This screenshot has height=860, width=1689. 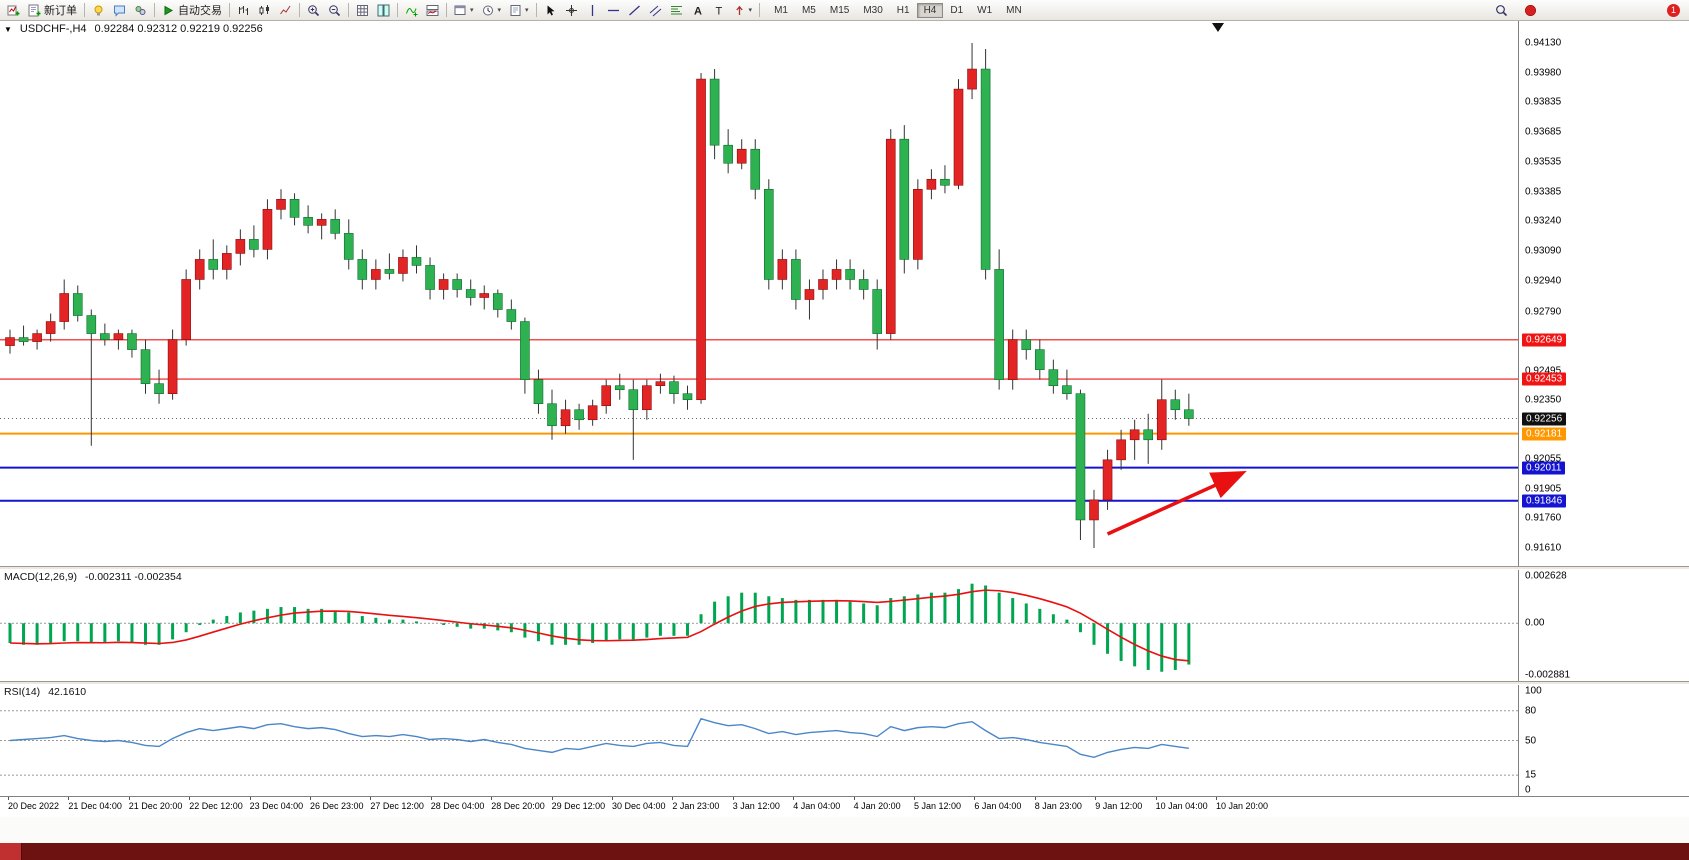 What do you see at coordinates (11, 851) in the screenshot?
I see `taskbar-button` at bounding box center [11, 851].